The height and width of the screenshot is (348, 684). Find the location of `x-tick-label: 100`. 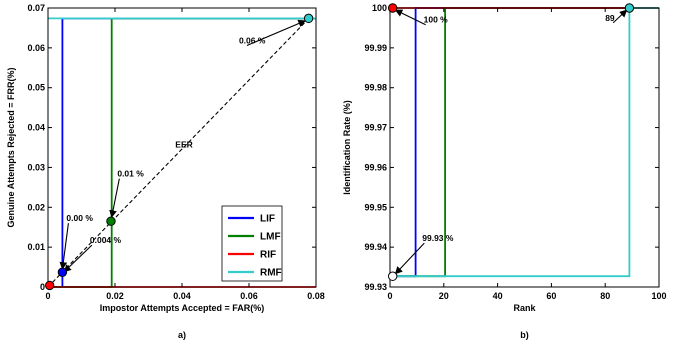

x-tick-label: 100 is located at coordinates (658, 296).